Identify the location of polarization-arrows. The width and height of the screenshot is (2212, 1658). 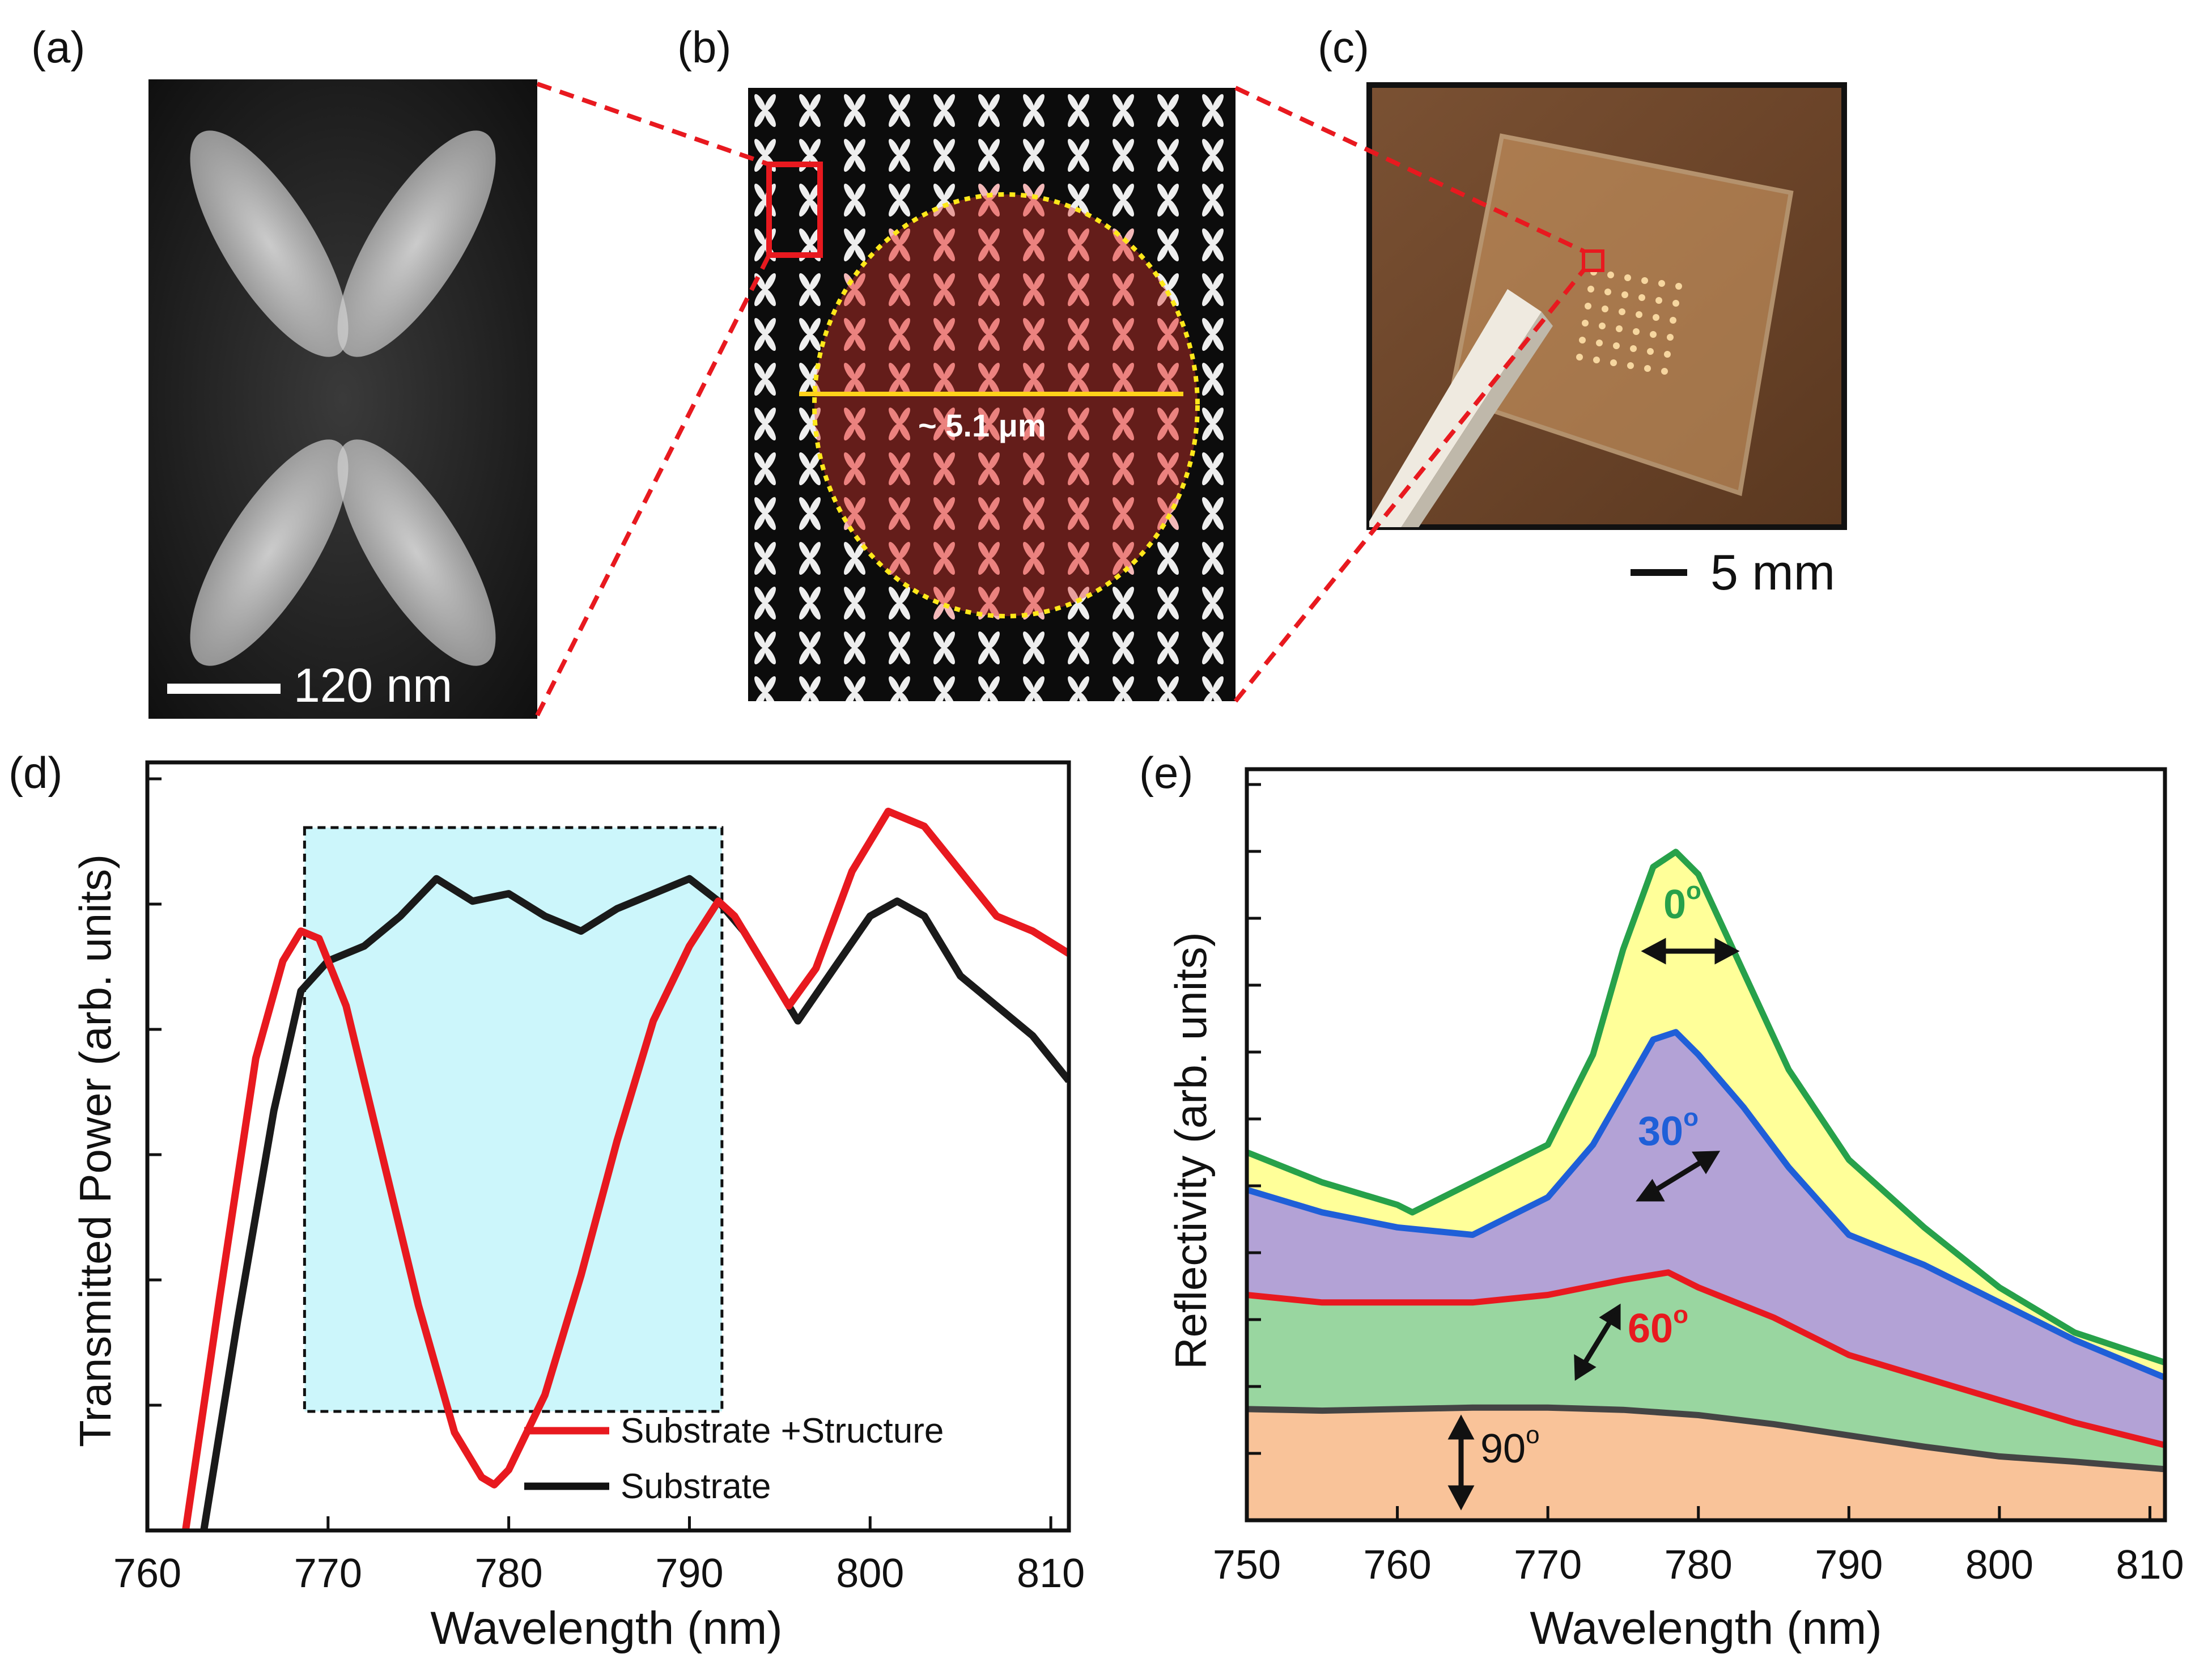
(1594, 1224).